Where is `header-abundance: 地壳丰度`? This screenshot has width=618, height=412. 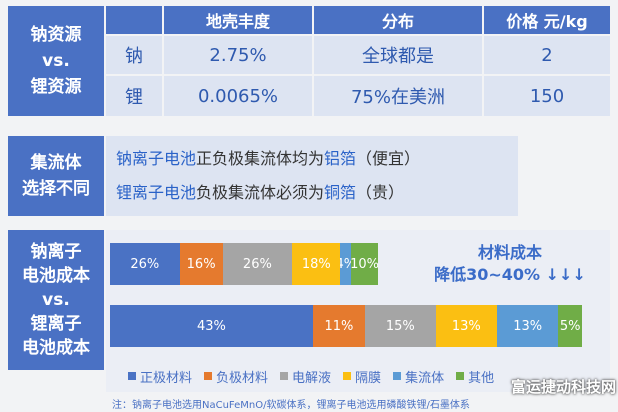
header-abundance: 地壳丰度 is located at coordinates (238, 20).